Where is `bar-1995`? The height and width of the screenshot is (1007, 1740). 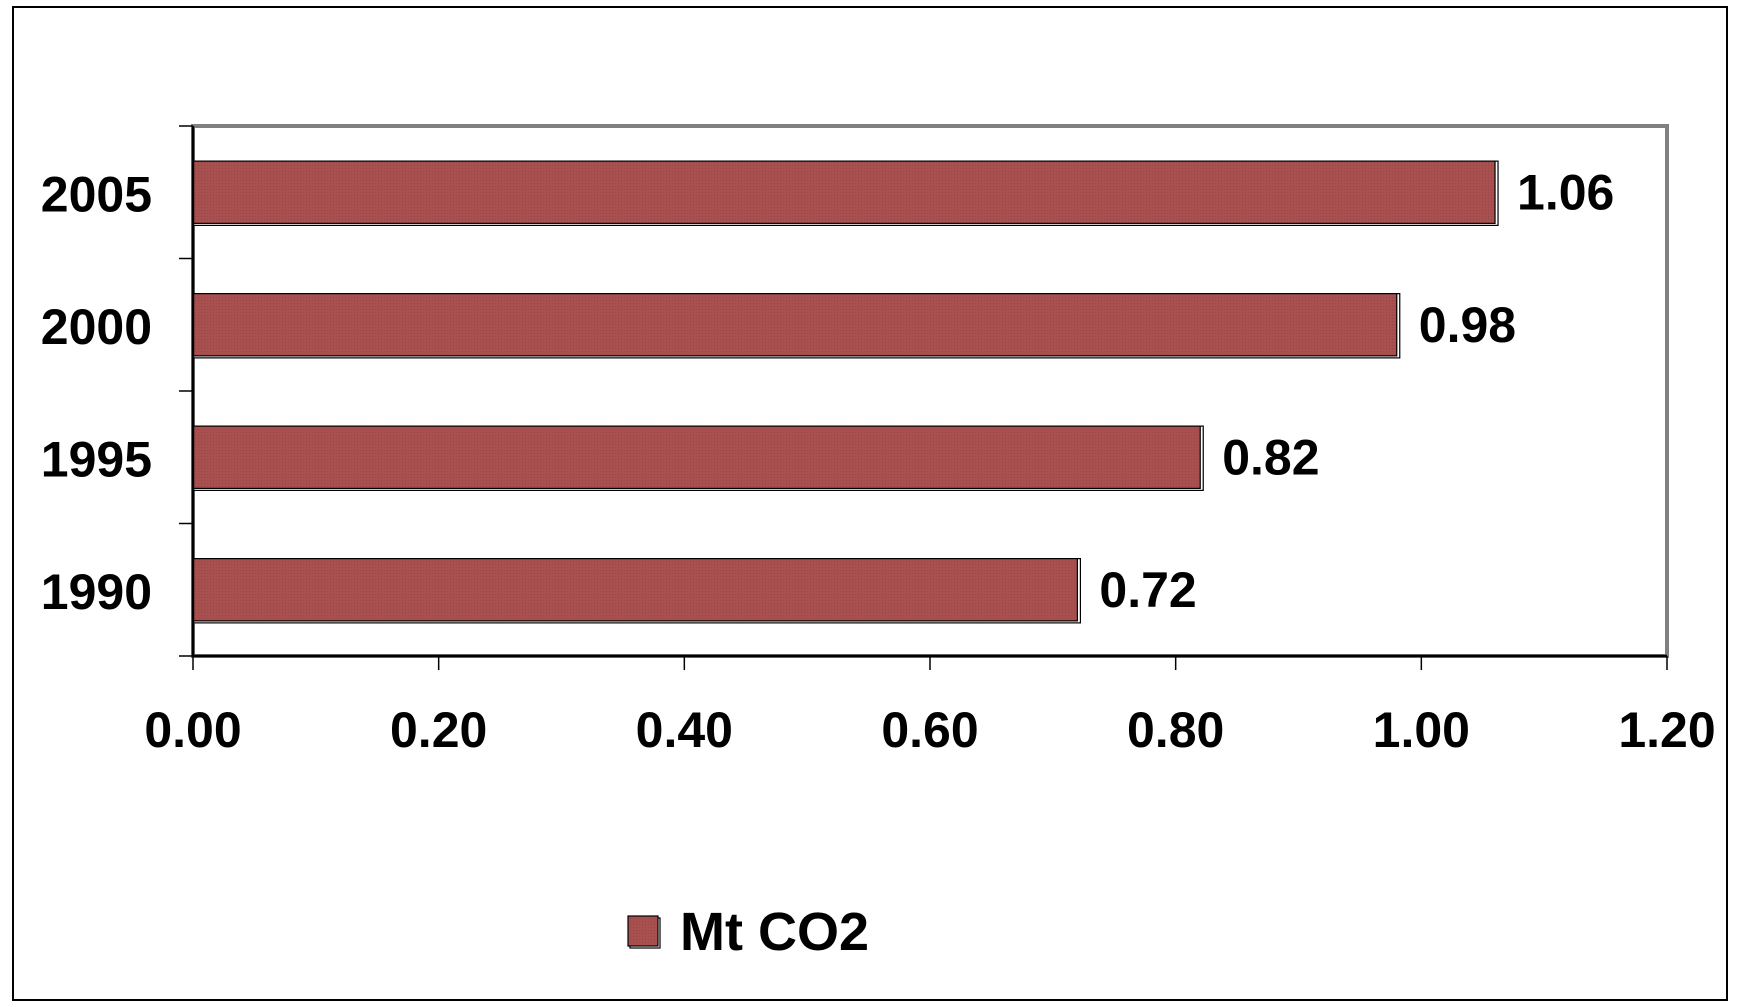 bar-1995 is located at coordinates (696, 457).